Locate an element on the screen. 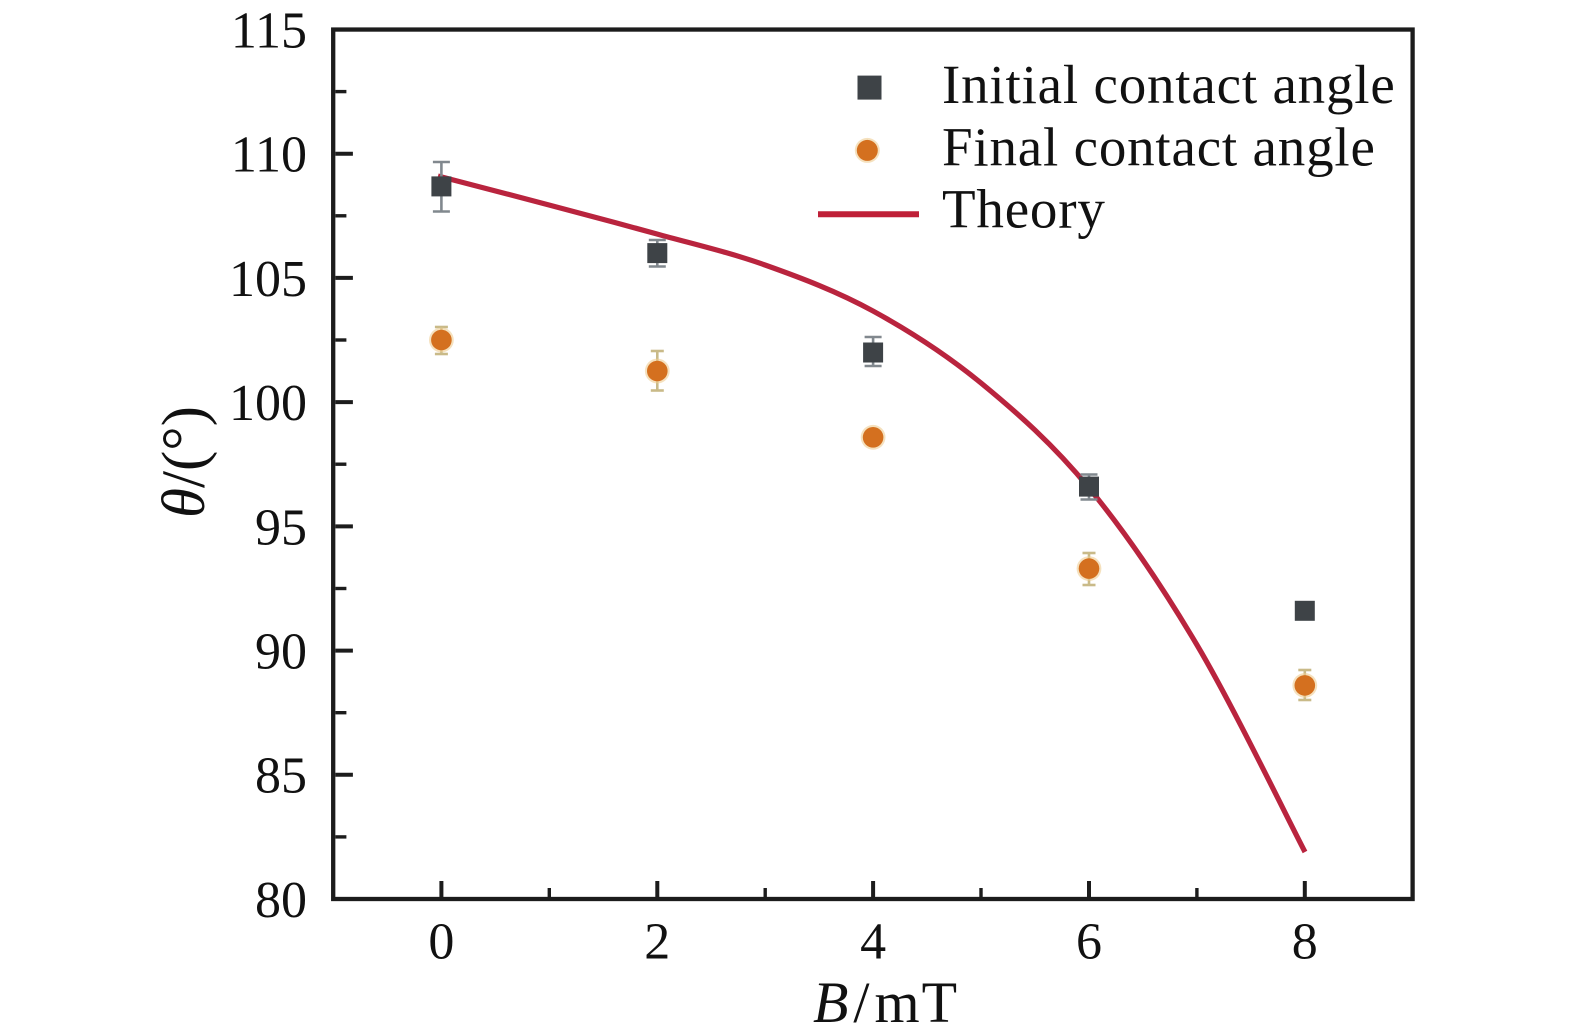 Image resolution: width=1575 pixels, height=1035 pixels. svg-text: 6 is located at coordinates (1089, 942).